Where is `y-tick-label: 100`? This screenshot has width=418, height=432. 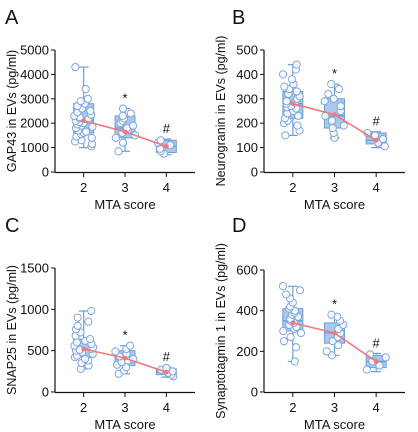 y-tick-label: 100 is located at coordinates (247, 147).